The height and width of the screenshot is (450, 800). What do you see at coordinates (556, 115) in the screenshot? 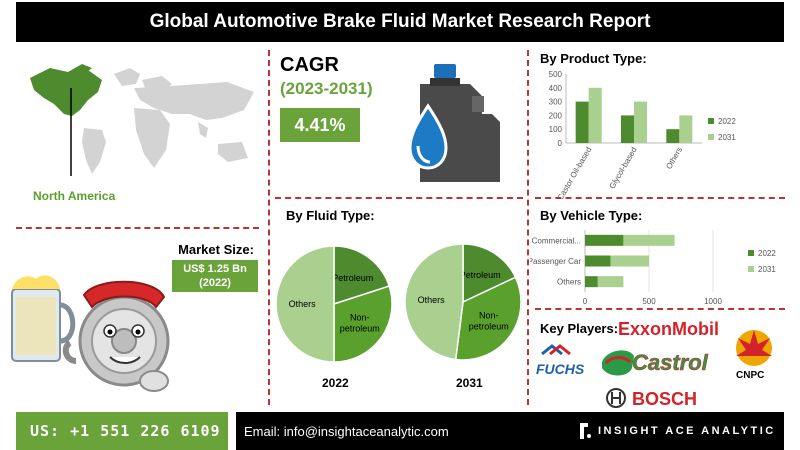
I see `y-tick-label: 200` at bounding box center [556, 115].